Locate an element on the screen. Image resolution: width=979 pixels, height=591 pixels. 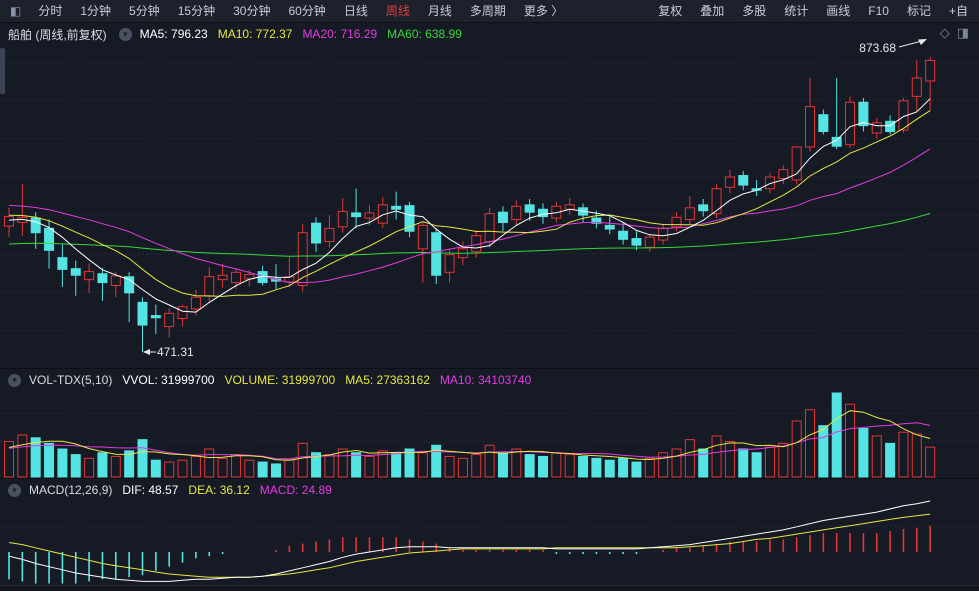
toolbar-item: 1分钟 is located at coordinates (96, 11).